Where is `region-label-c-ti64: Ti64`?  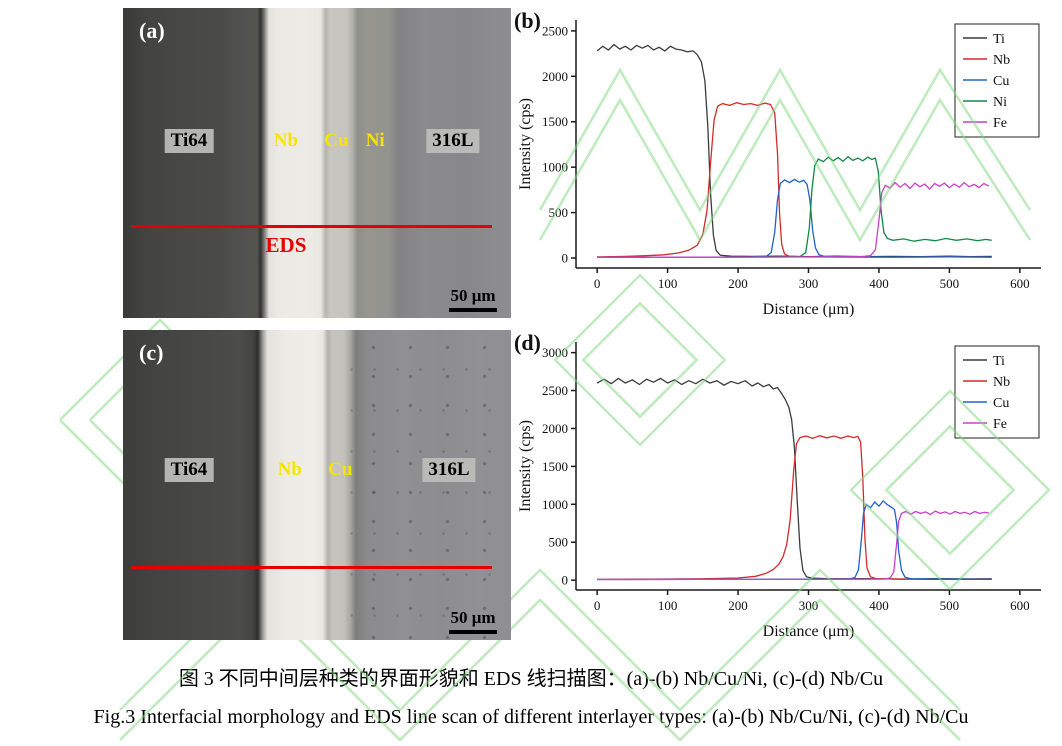 region-label-c-ti64: Ti64 is located at coordinates (189, 469).